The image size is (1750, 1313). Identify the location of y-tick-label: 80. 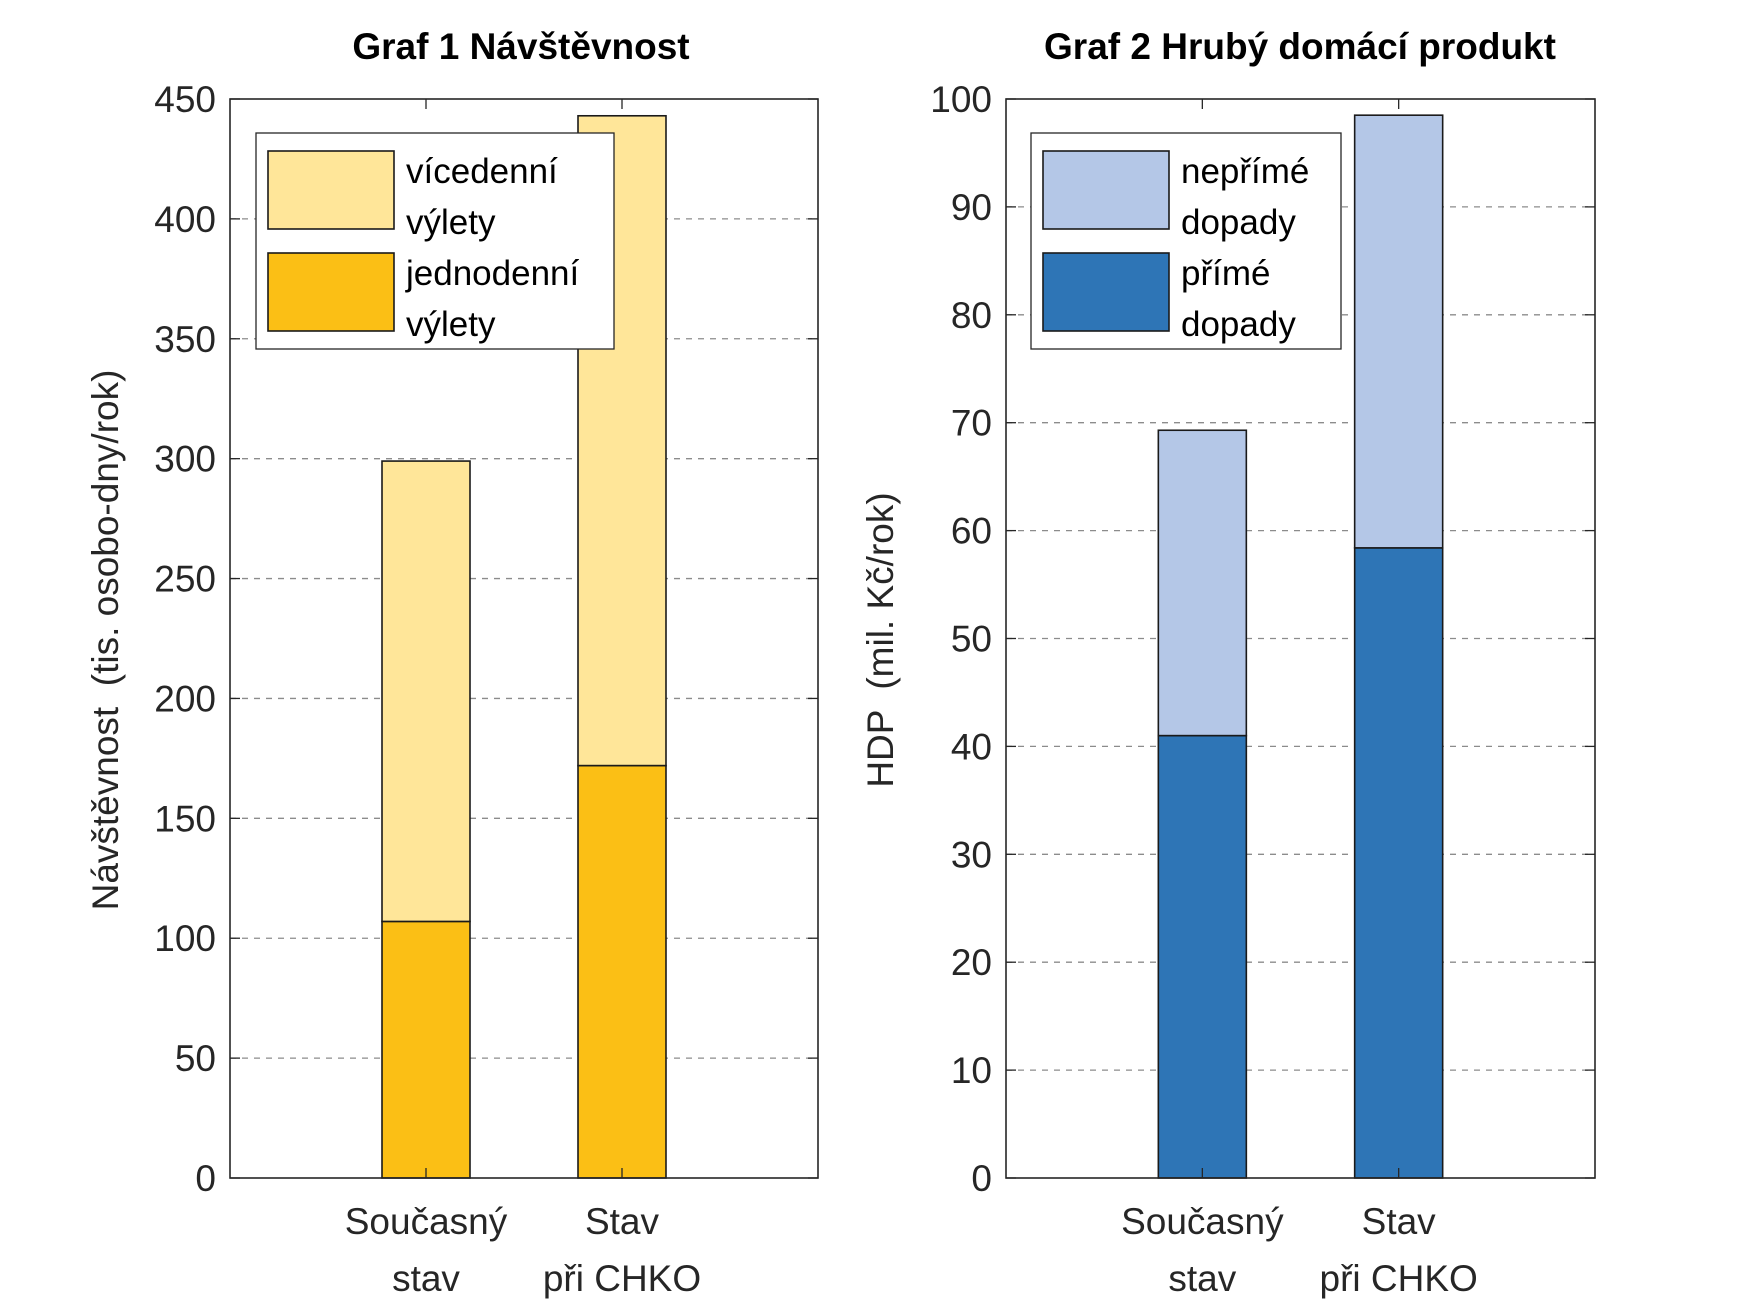
(971, 315).